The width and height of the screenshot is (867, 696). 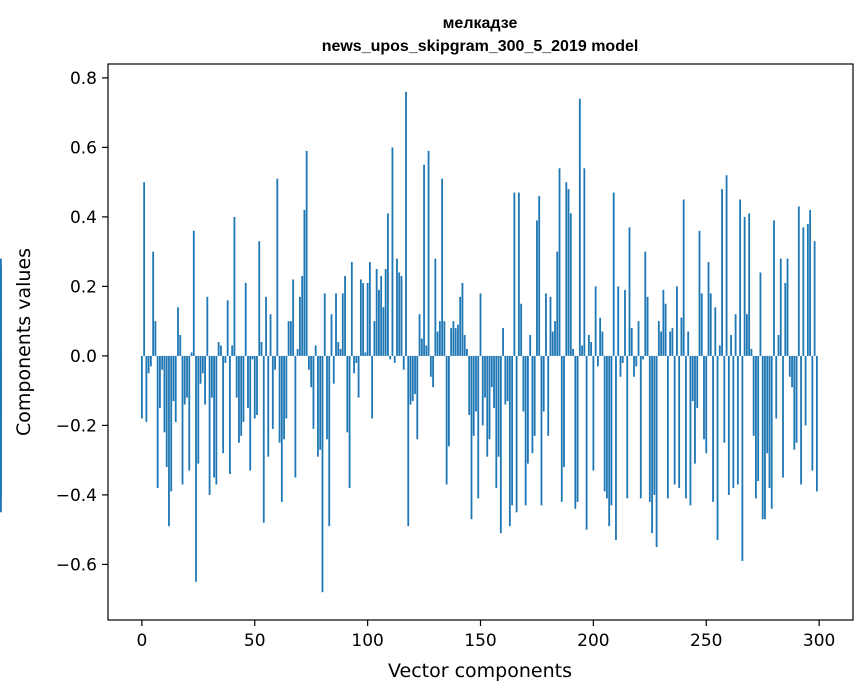 I want to click on x-tick-label: 300, so click(x=819, y=641).